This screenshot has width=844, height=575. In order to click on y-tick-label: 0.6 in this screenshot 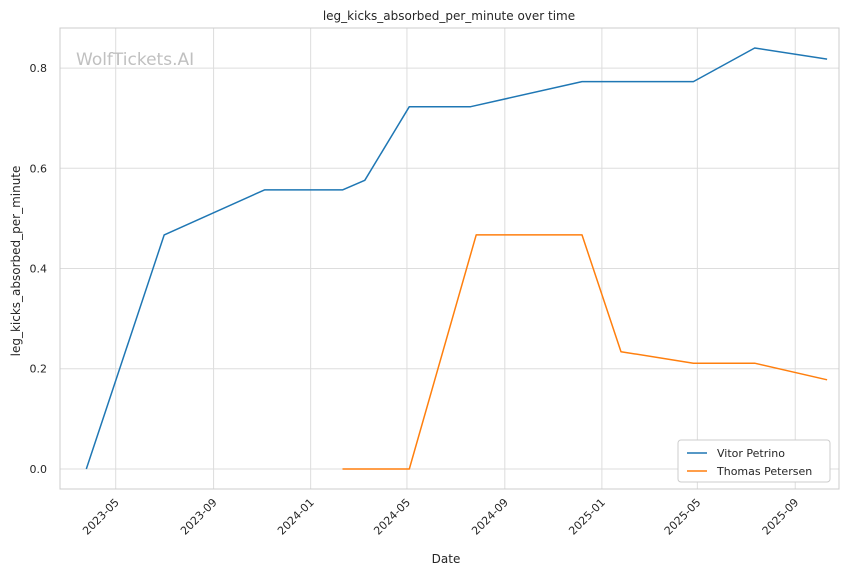, I will do `click(39, 168)`.